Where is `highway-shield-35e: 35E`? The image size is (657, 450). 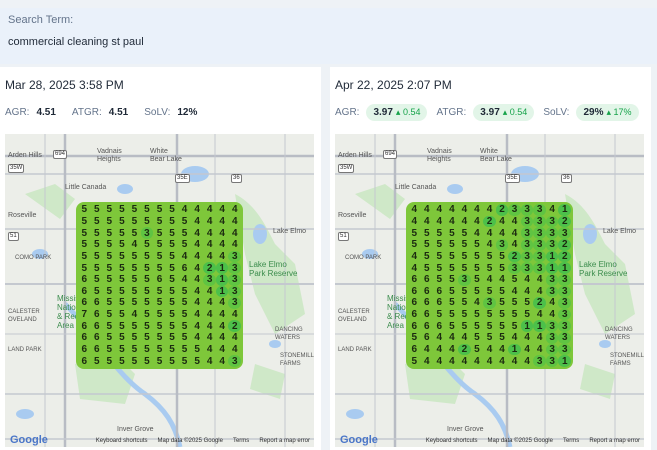 highway-shield-35e: 35E is located at coordinates (512, 178).